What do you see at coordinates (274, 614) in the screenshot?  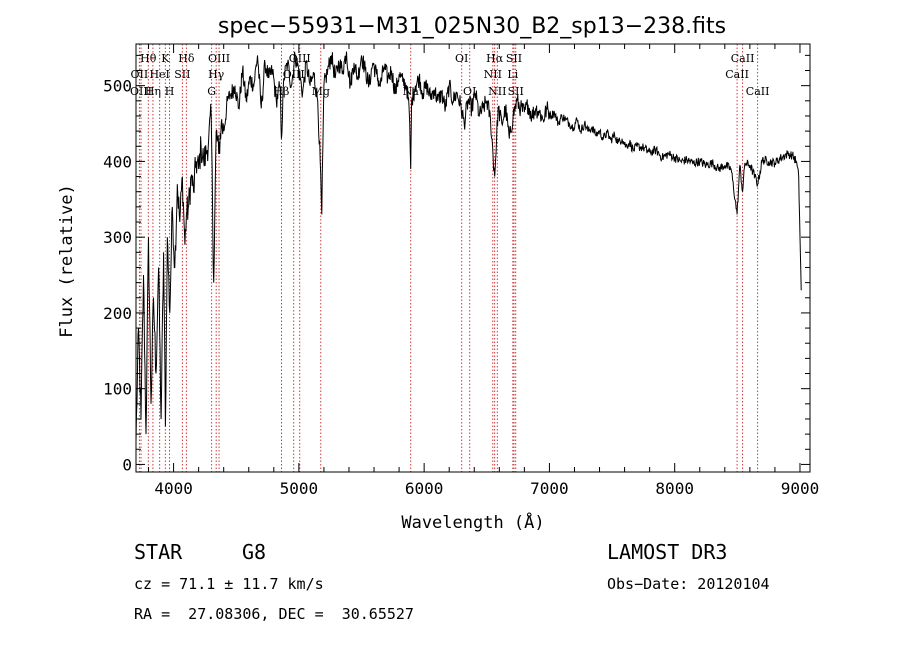 I see `coordinates: RA = 27.08306, DEC = 30.65527` at bounding box center [274, 614].